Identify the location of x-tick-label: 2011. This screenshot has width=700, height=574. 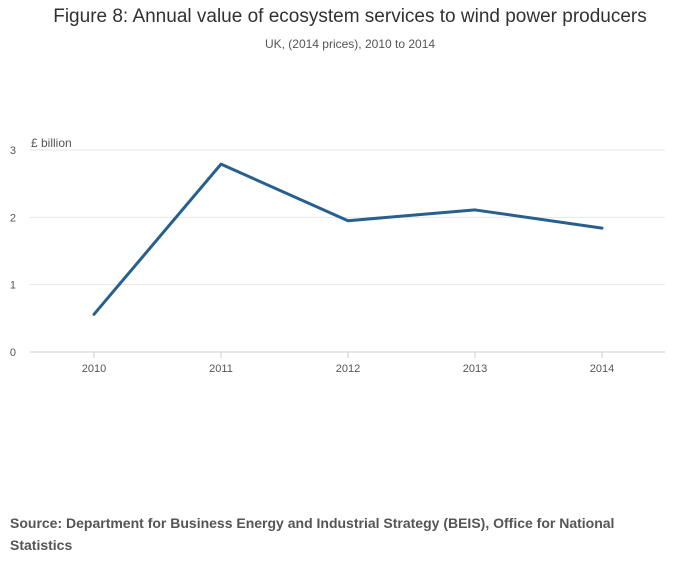
(221, 369).